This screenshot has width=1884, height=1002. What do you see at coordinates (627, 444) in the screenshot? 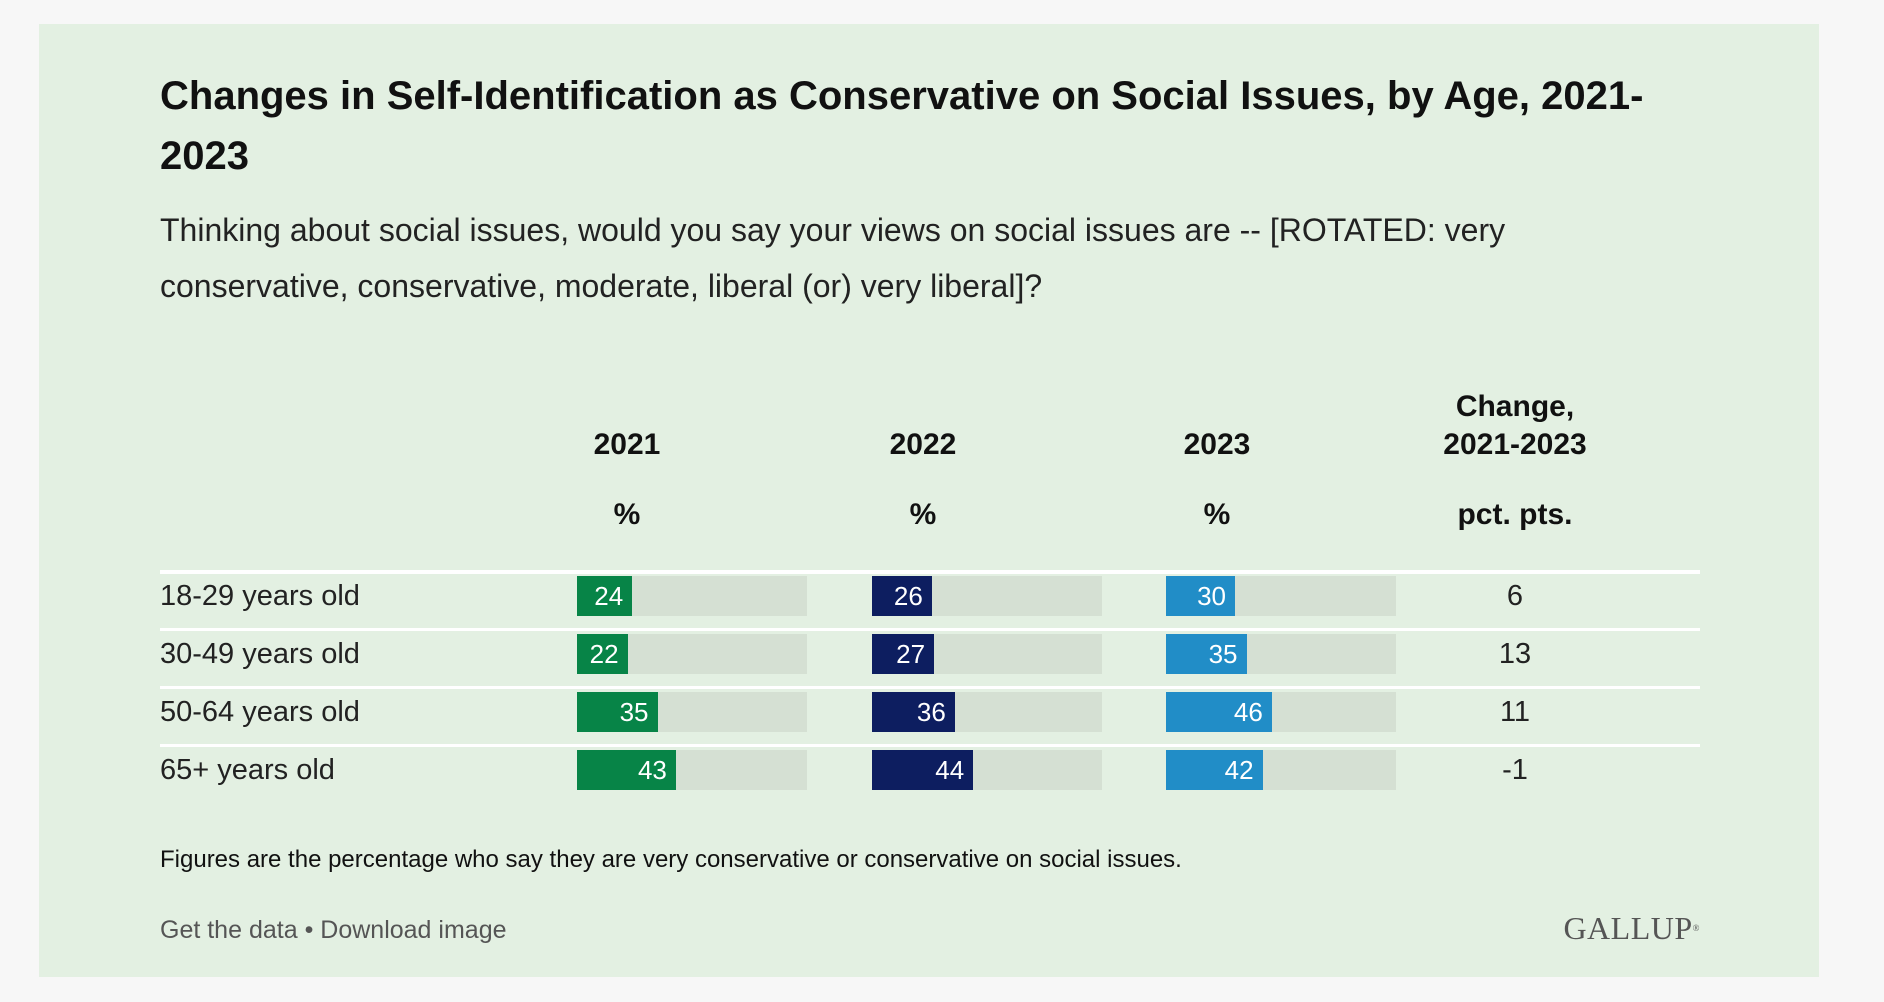
I see `column-header-2021-year: 2021` at bounding box center [627, 444].